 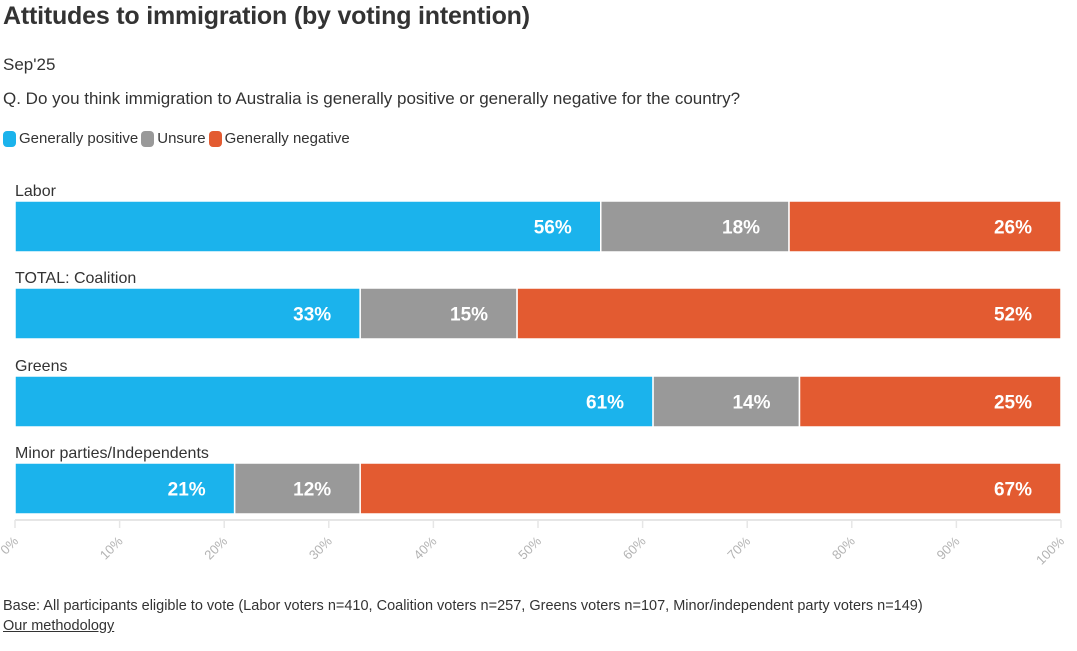 What do you see at coordinates (59, 626) in the screenshot?
I see `methodology-link: Our methodology` at bounding box center [59, 626].